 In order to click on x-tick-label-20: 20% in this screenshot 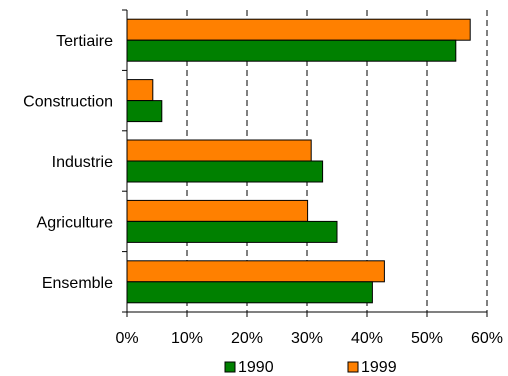, I will do `click(247, 338)`.